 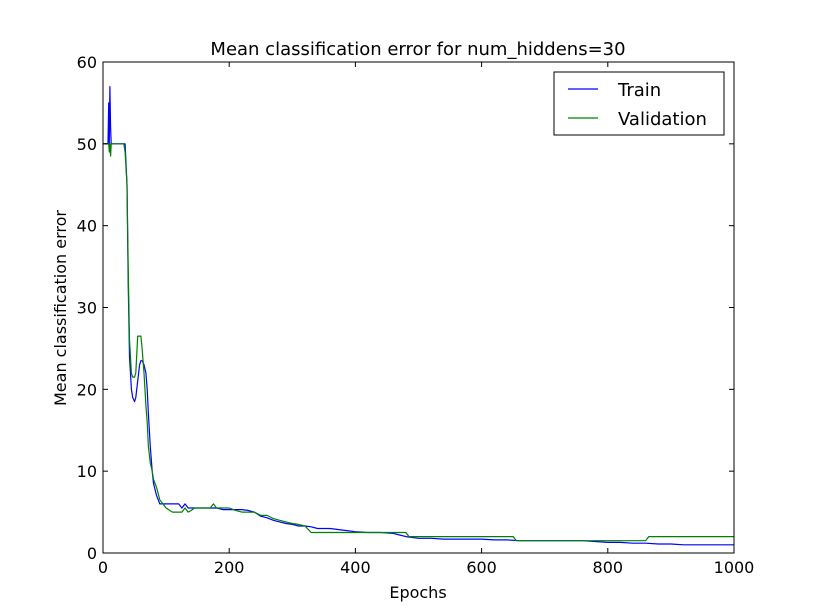 What do you see at coordinates (639, 103) in the screenshot?
I see `legend-box` at bounding box center [639, 103].